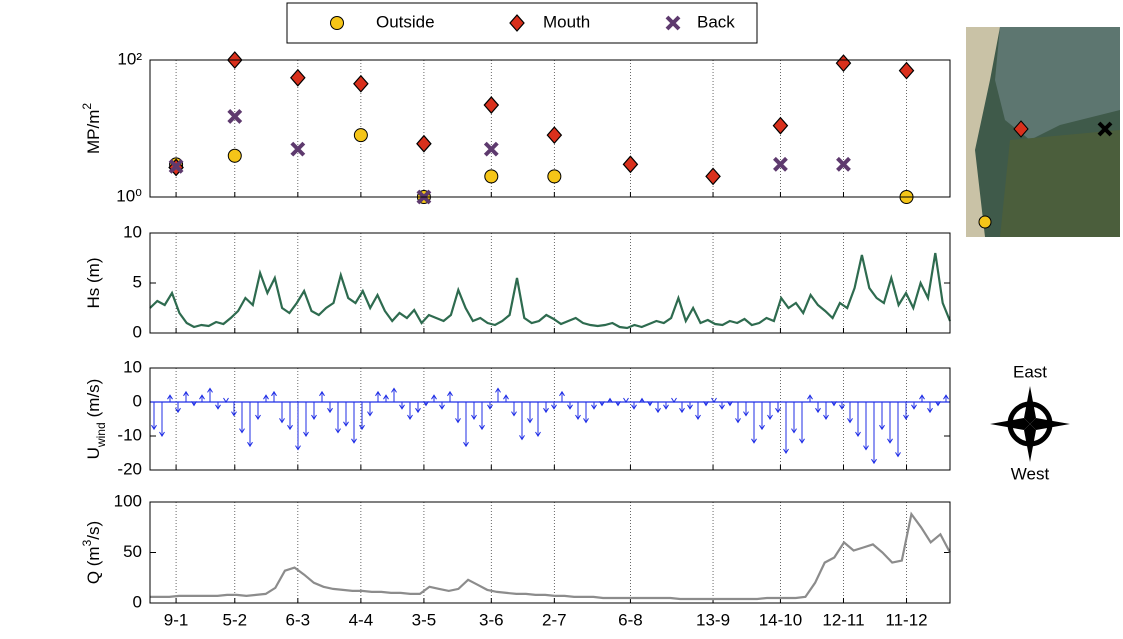 The height and width of the screenshot is (639, 1123). Describe the element at coordinates (1030, 473) in the screenshot. I see `compass-label: West` at that location.